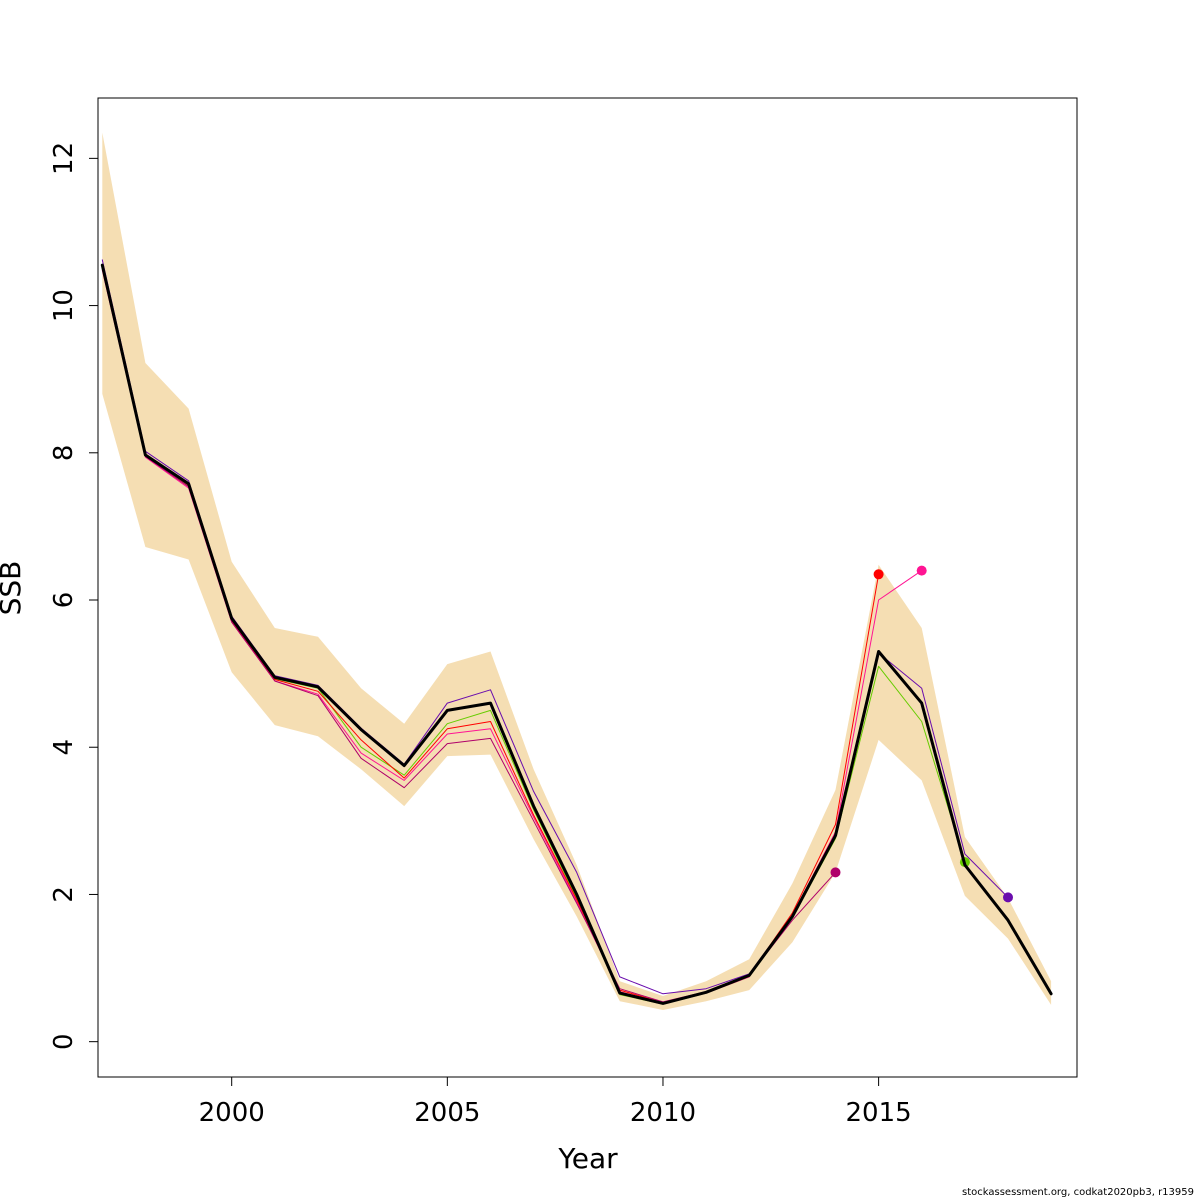 Image resolution: width=1200 pixels, height=1200 pixels. Describe the element at coordinates (64, 158) in the screenshot. I see `y-tick-label-12: 12` at that location.